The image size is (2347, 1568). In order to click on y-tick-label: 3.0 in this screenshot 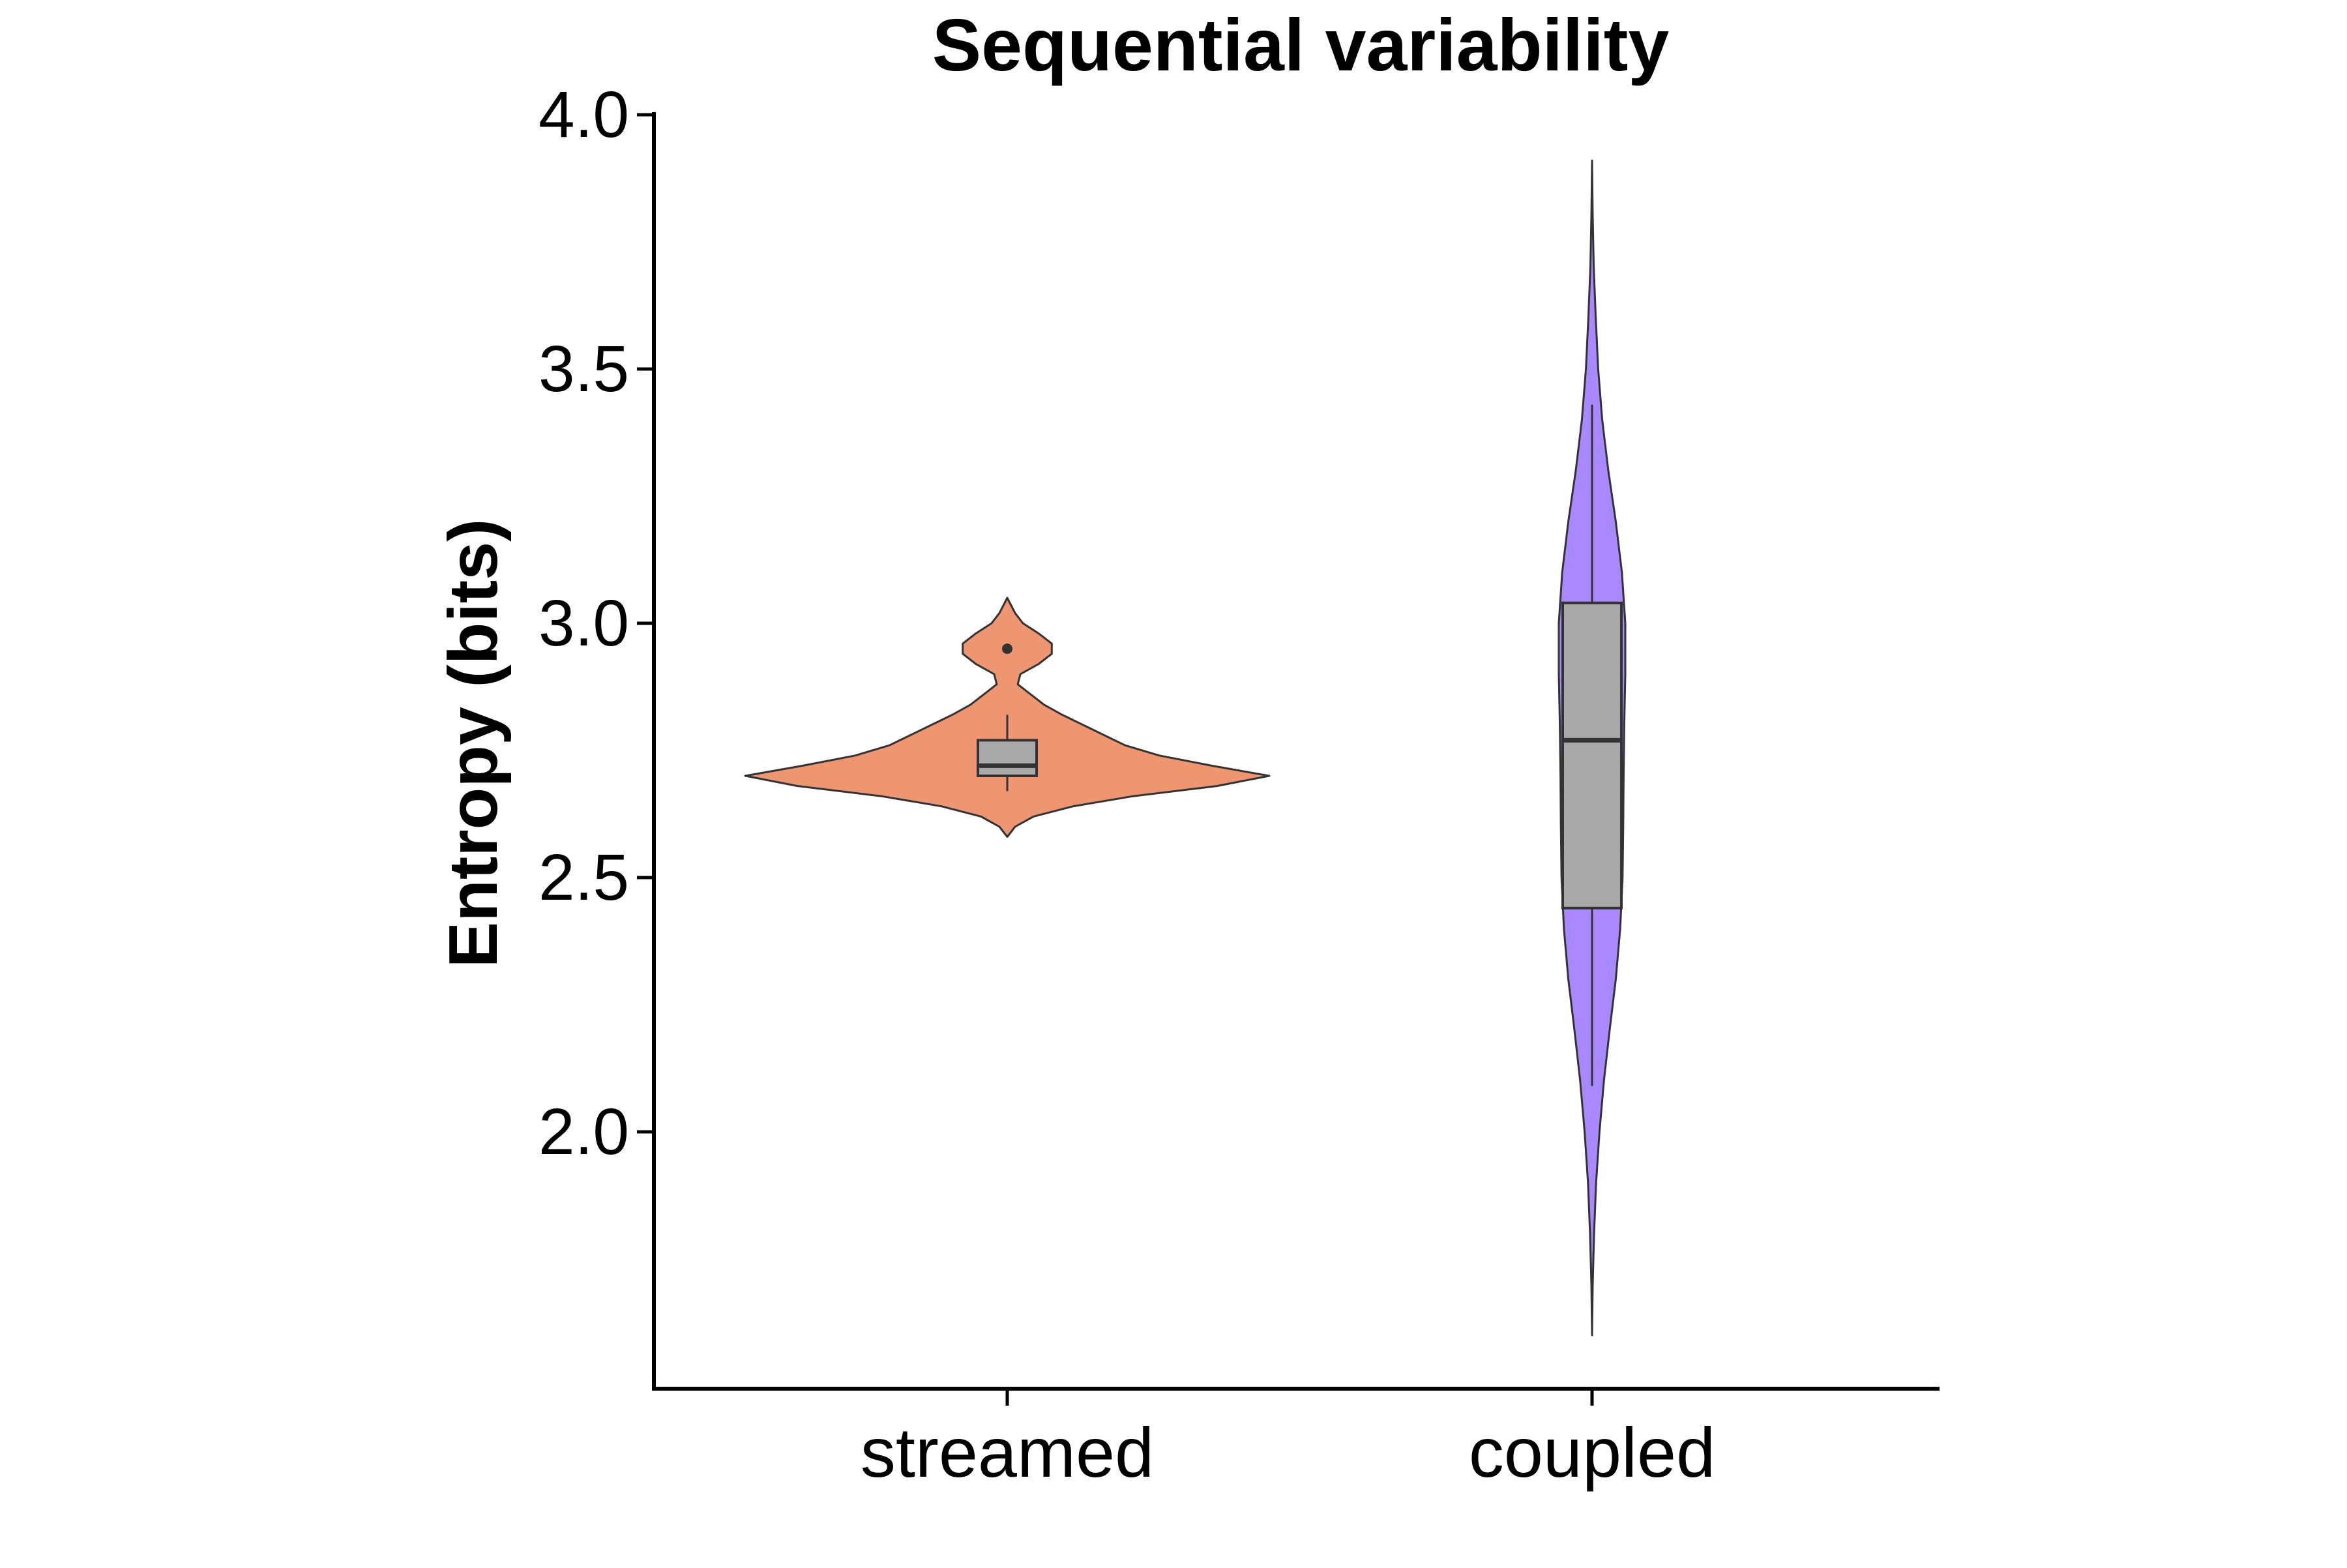, I will do `click(584, 624)`.